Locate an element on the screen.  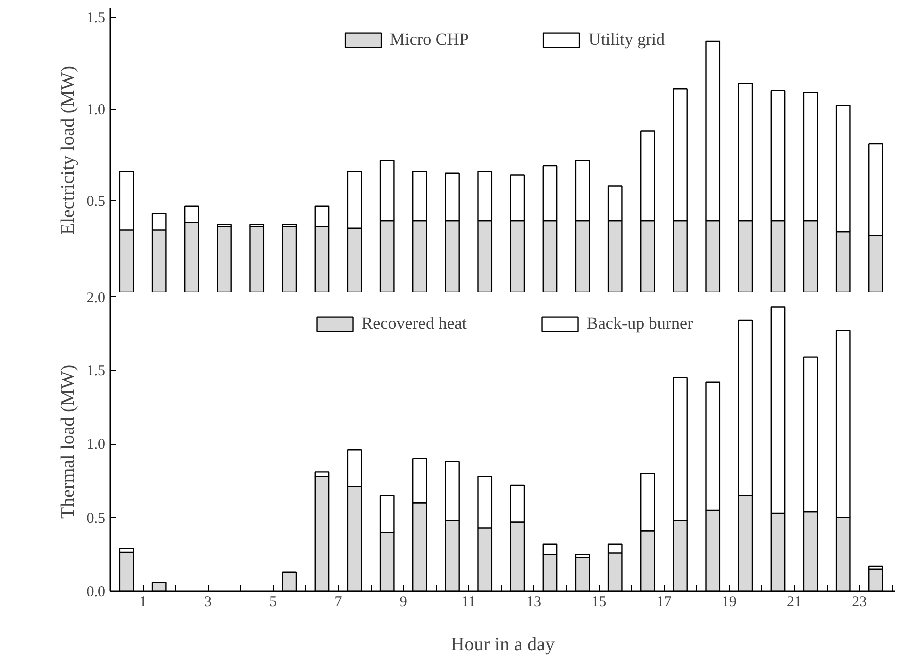
legend-label: Back-up burner is located at coordinates (640, 324).